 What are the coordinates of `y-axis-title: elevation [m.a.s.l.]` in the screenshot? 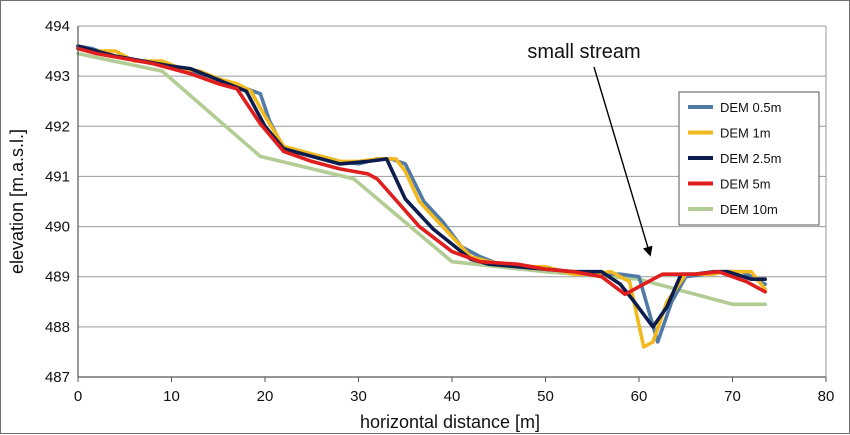 It's located at (17, 201).